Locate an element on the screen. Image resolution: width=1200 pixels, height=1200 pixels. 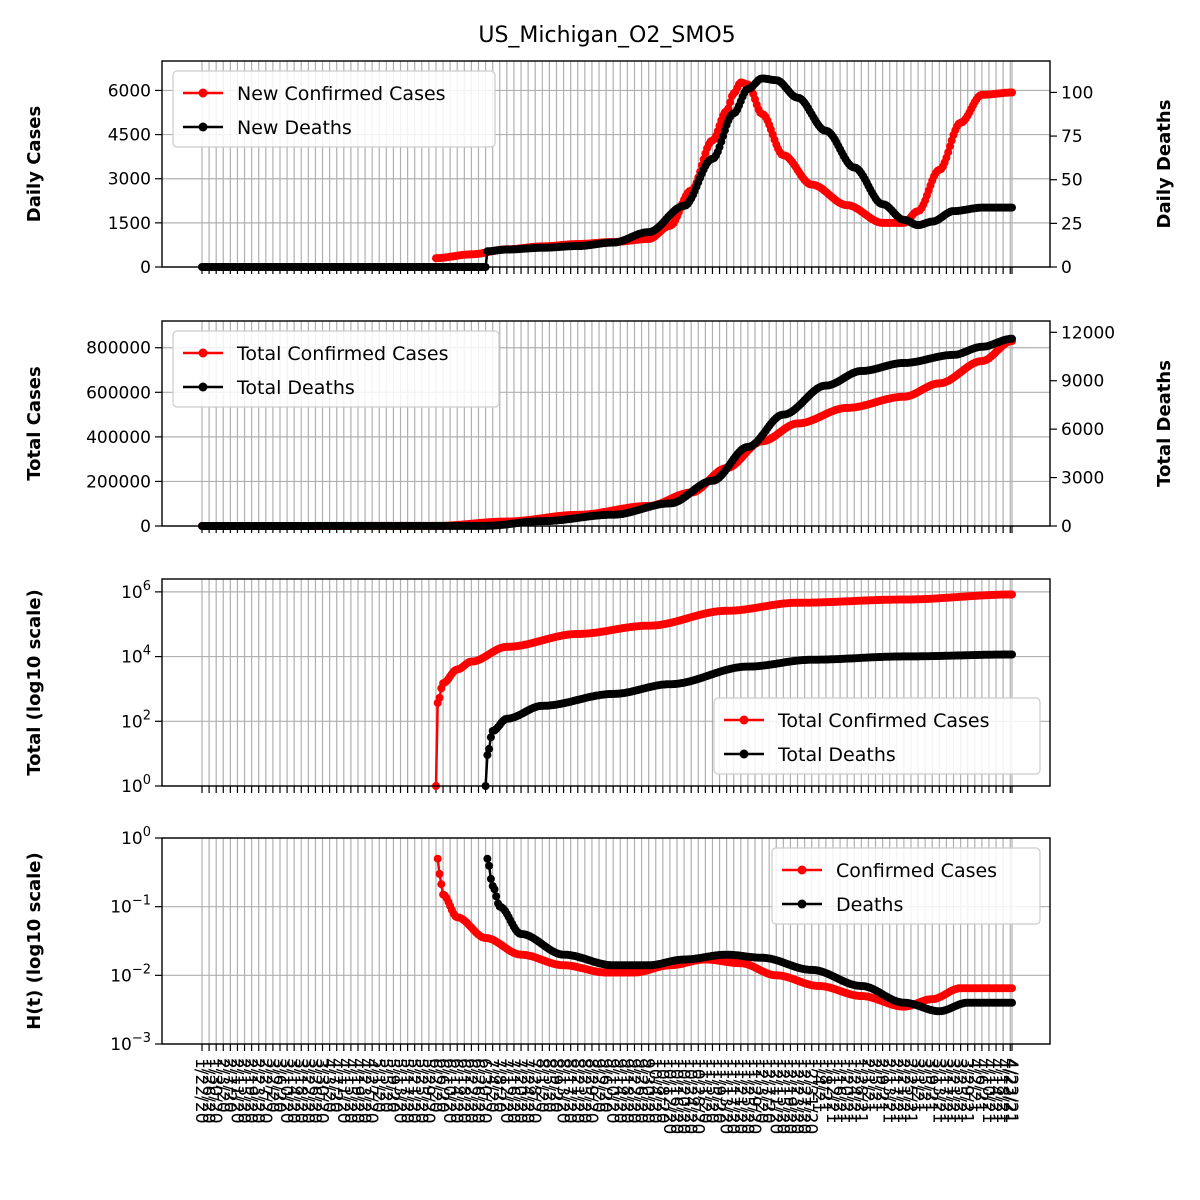
x-tick-label: 4/23/21 is located at coordinates (1011, 1091).